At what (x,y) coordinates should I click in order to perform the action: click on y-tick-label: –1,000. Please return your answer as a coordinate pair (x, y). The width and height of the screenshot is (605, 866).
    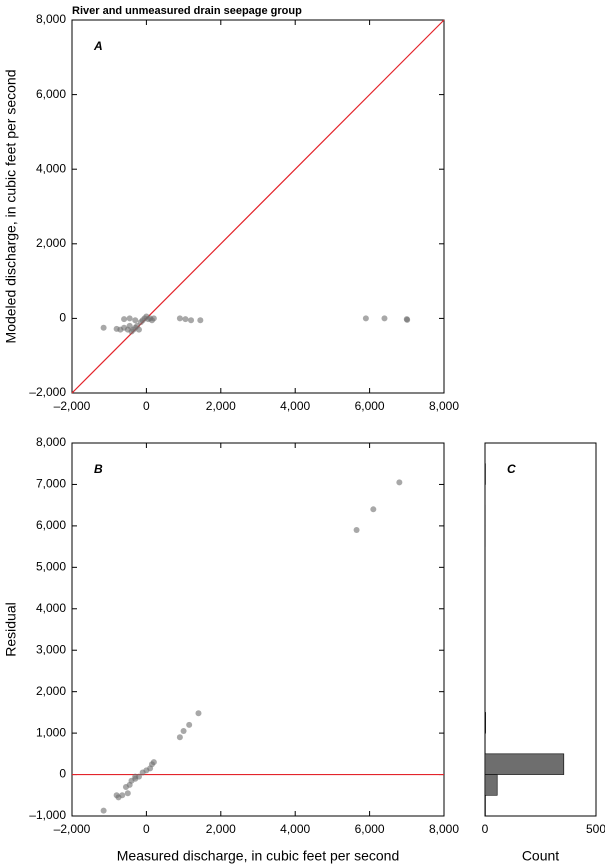
    Looking at the image, I should click on (47, 815).